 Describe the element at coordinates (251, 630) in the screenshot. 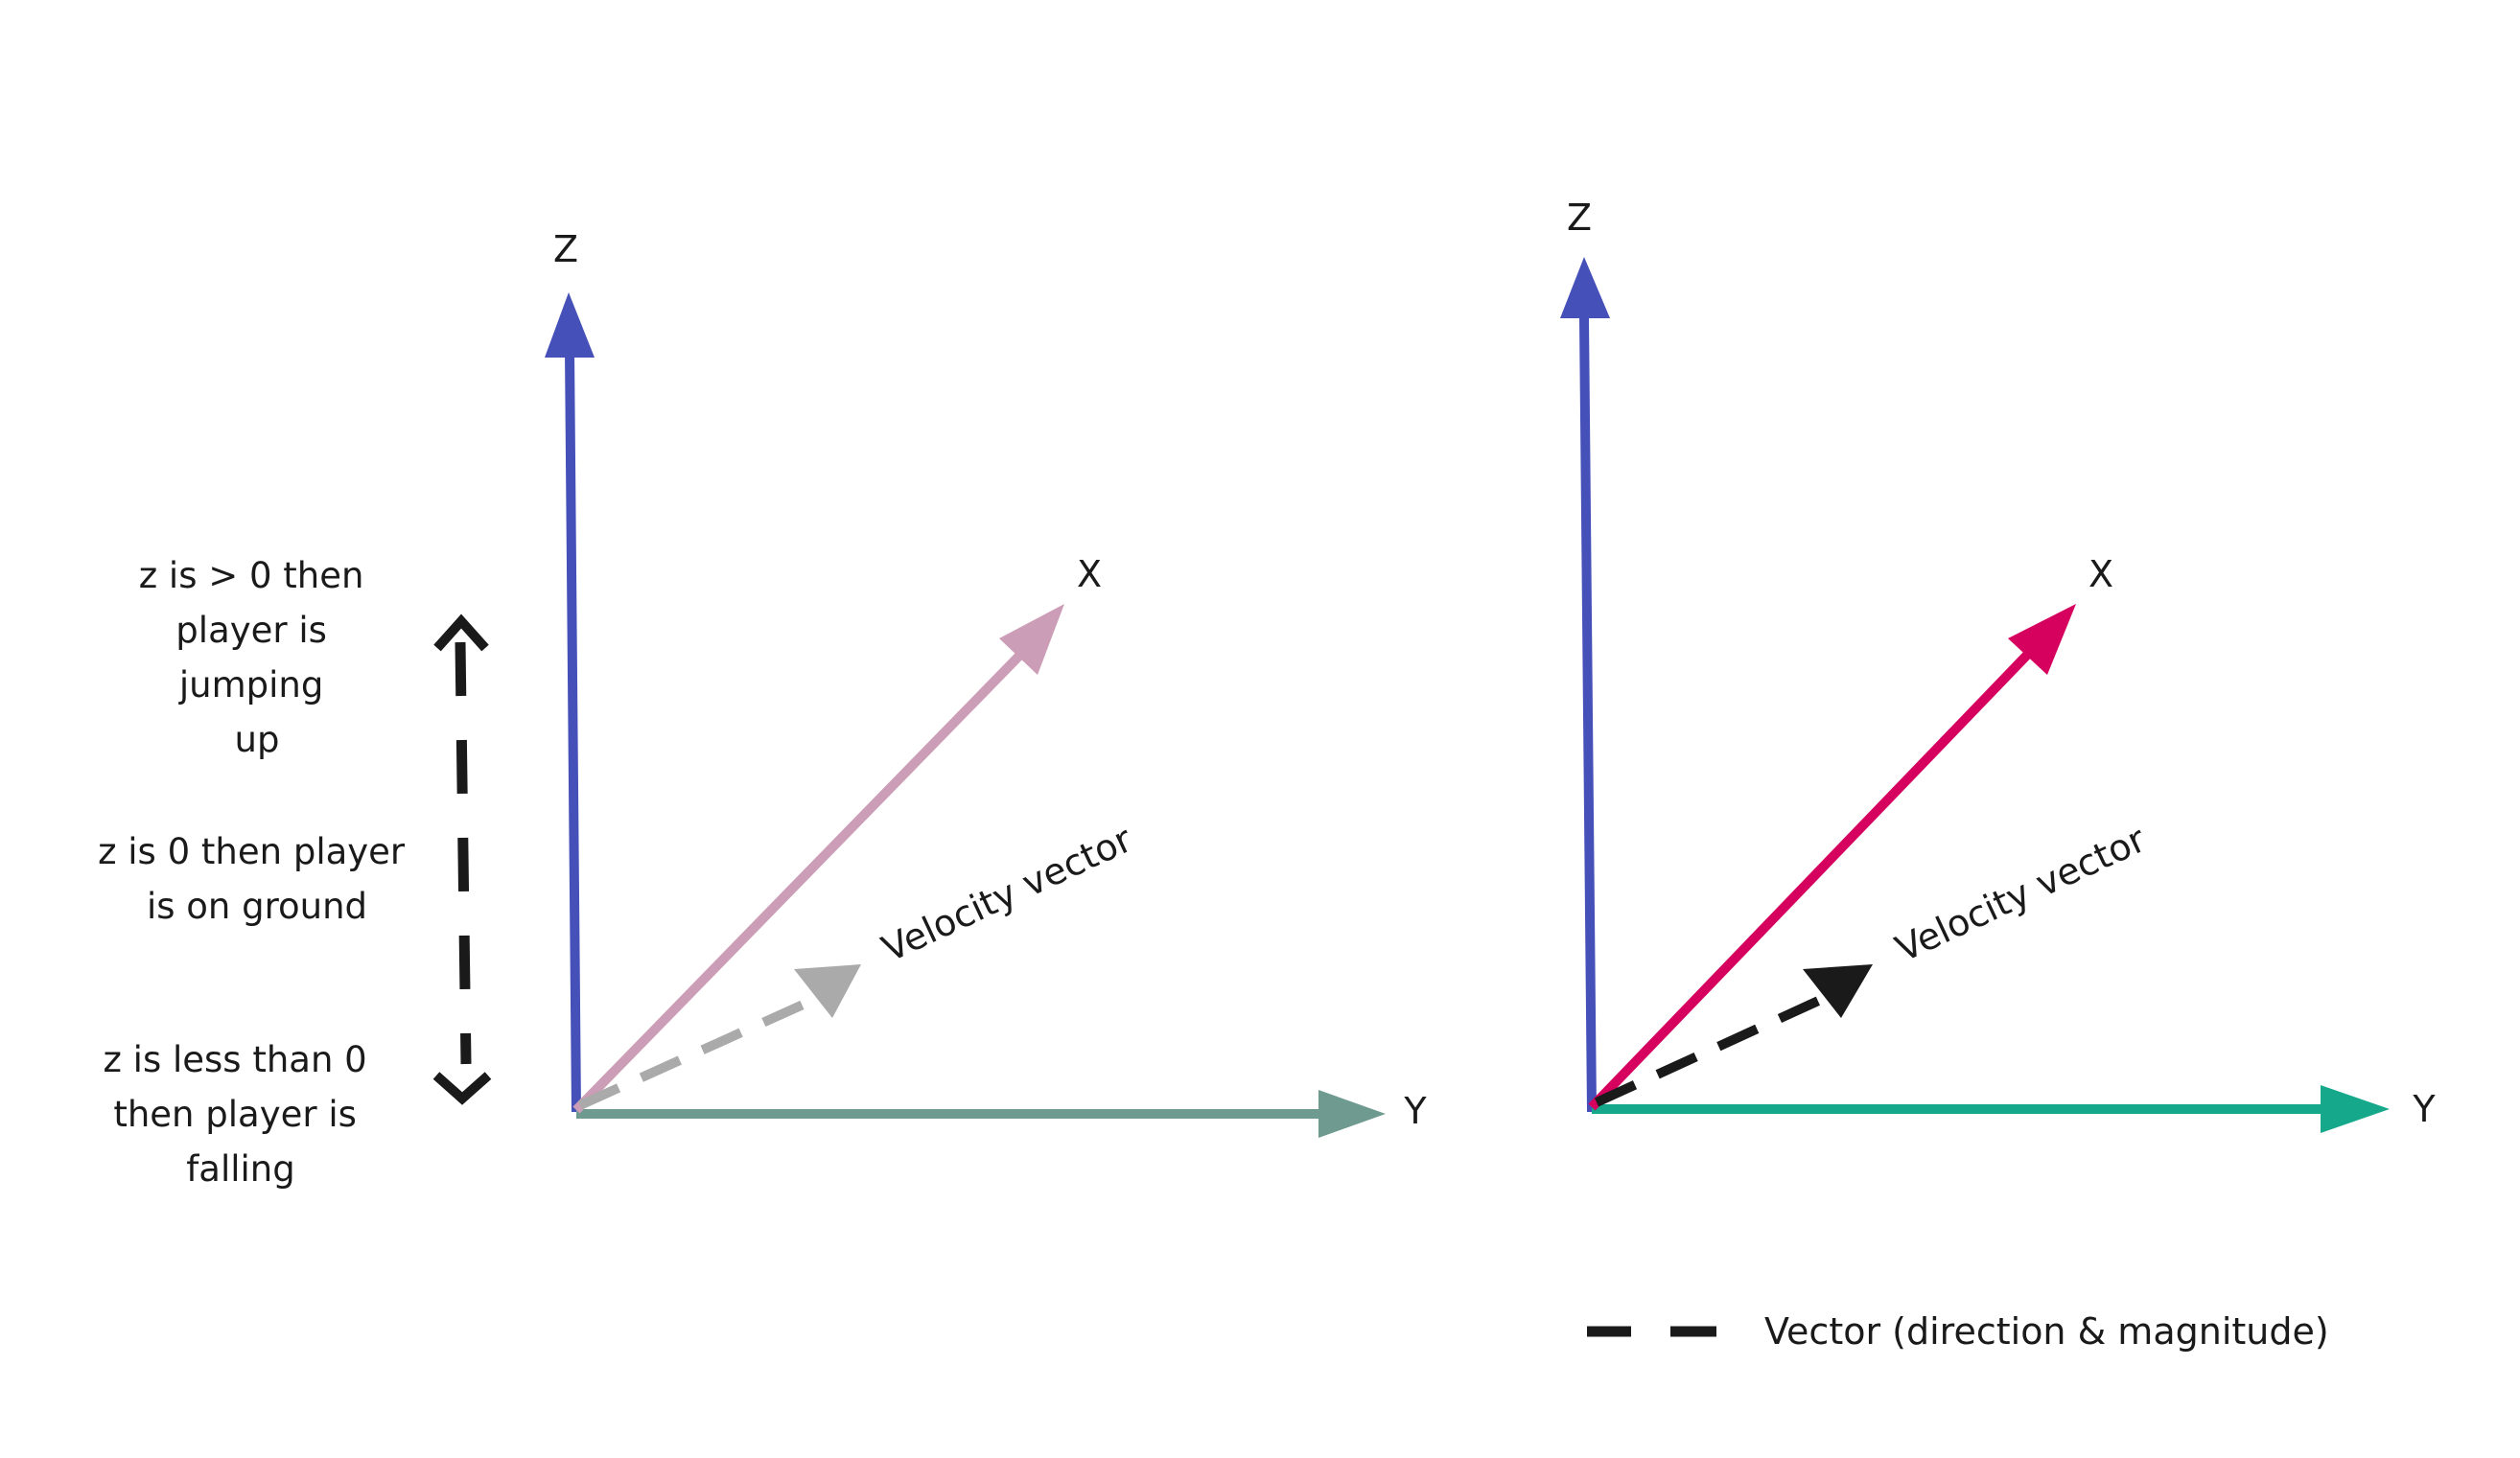

I see `note-jumping-line: player is` at that location.